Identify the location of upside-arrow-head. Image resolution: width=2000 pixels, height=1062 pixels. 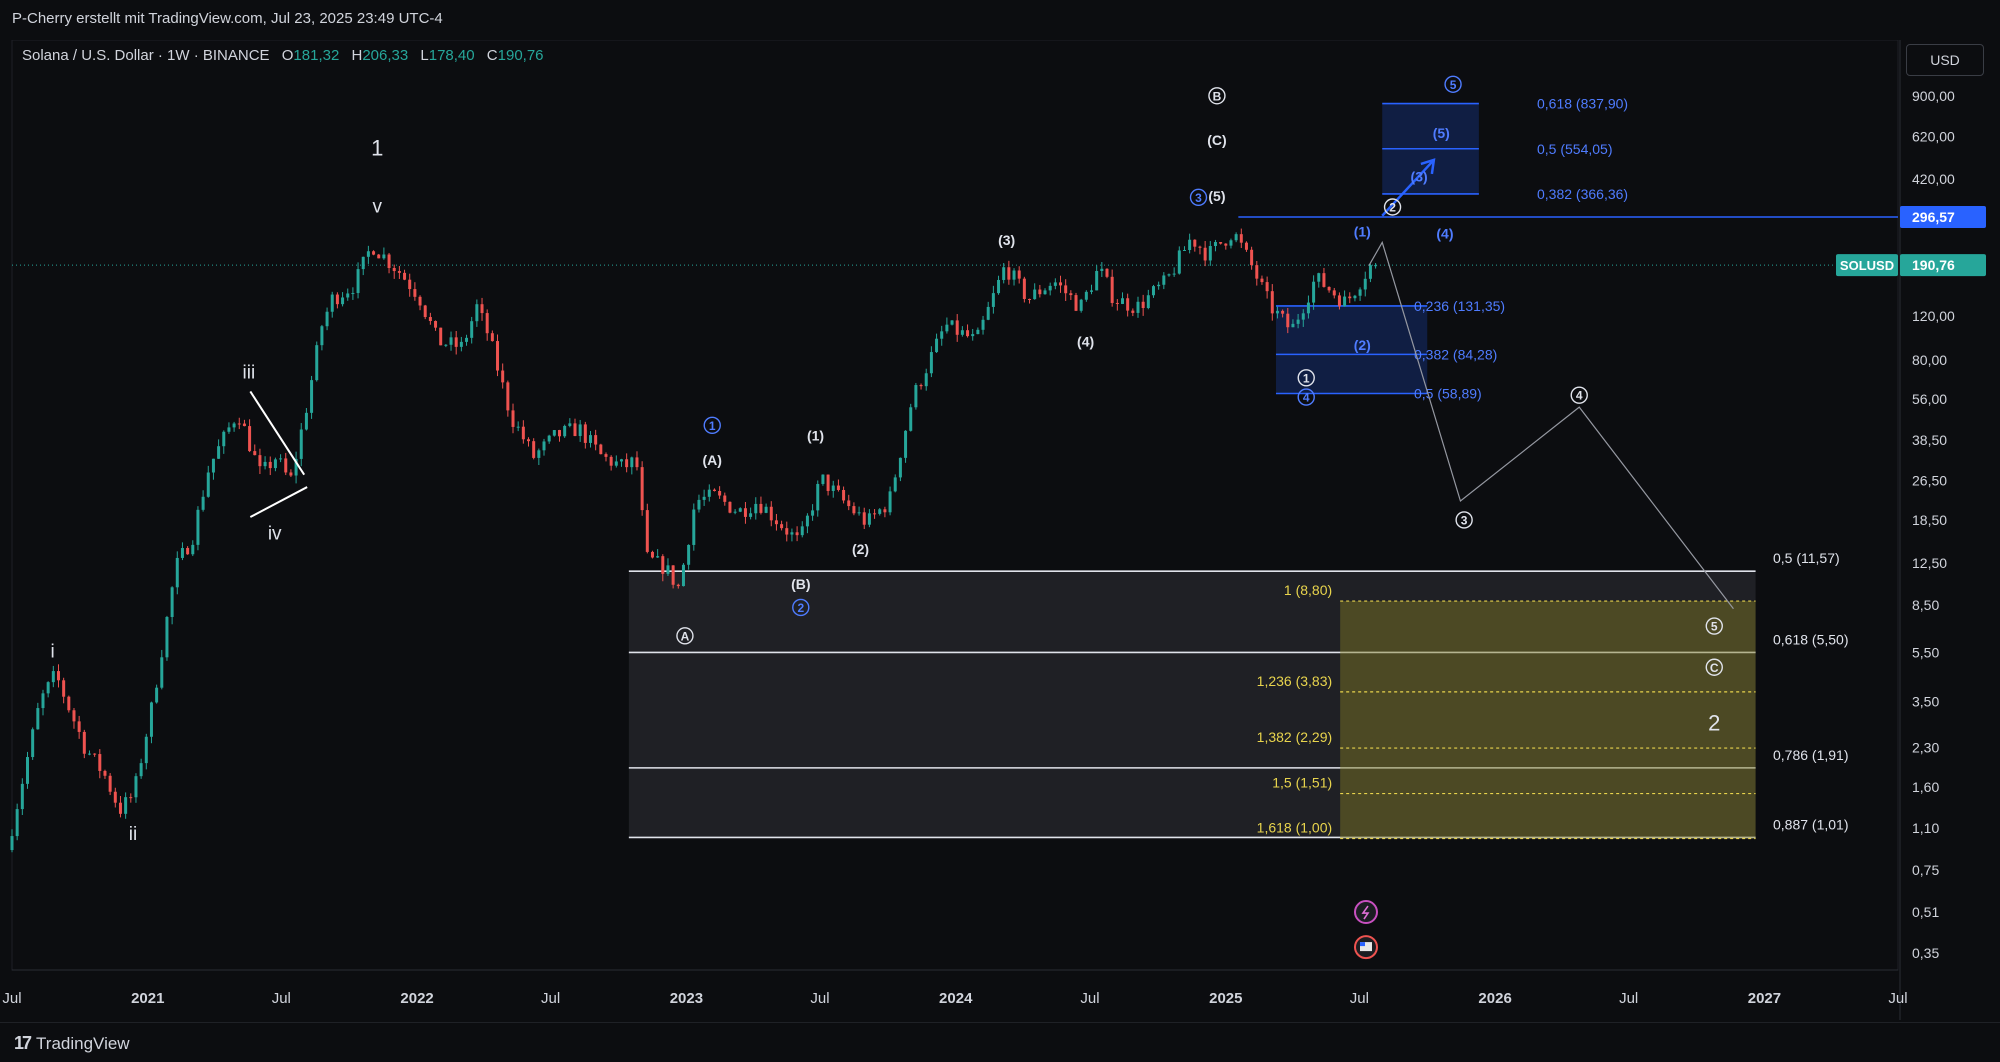
(1428, 166).